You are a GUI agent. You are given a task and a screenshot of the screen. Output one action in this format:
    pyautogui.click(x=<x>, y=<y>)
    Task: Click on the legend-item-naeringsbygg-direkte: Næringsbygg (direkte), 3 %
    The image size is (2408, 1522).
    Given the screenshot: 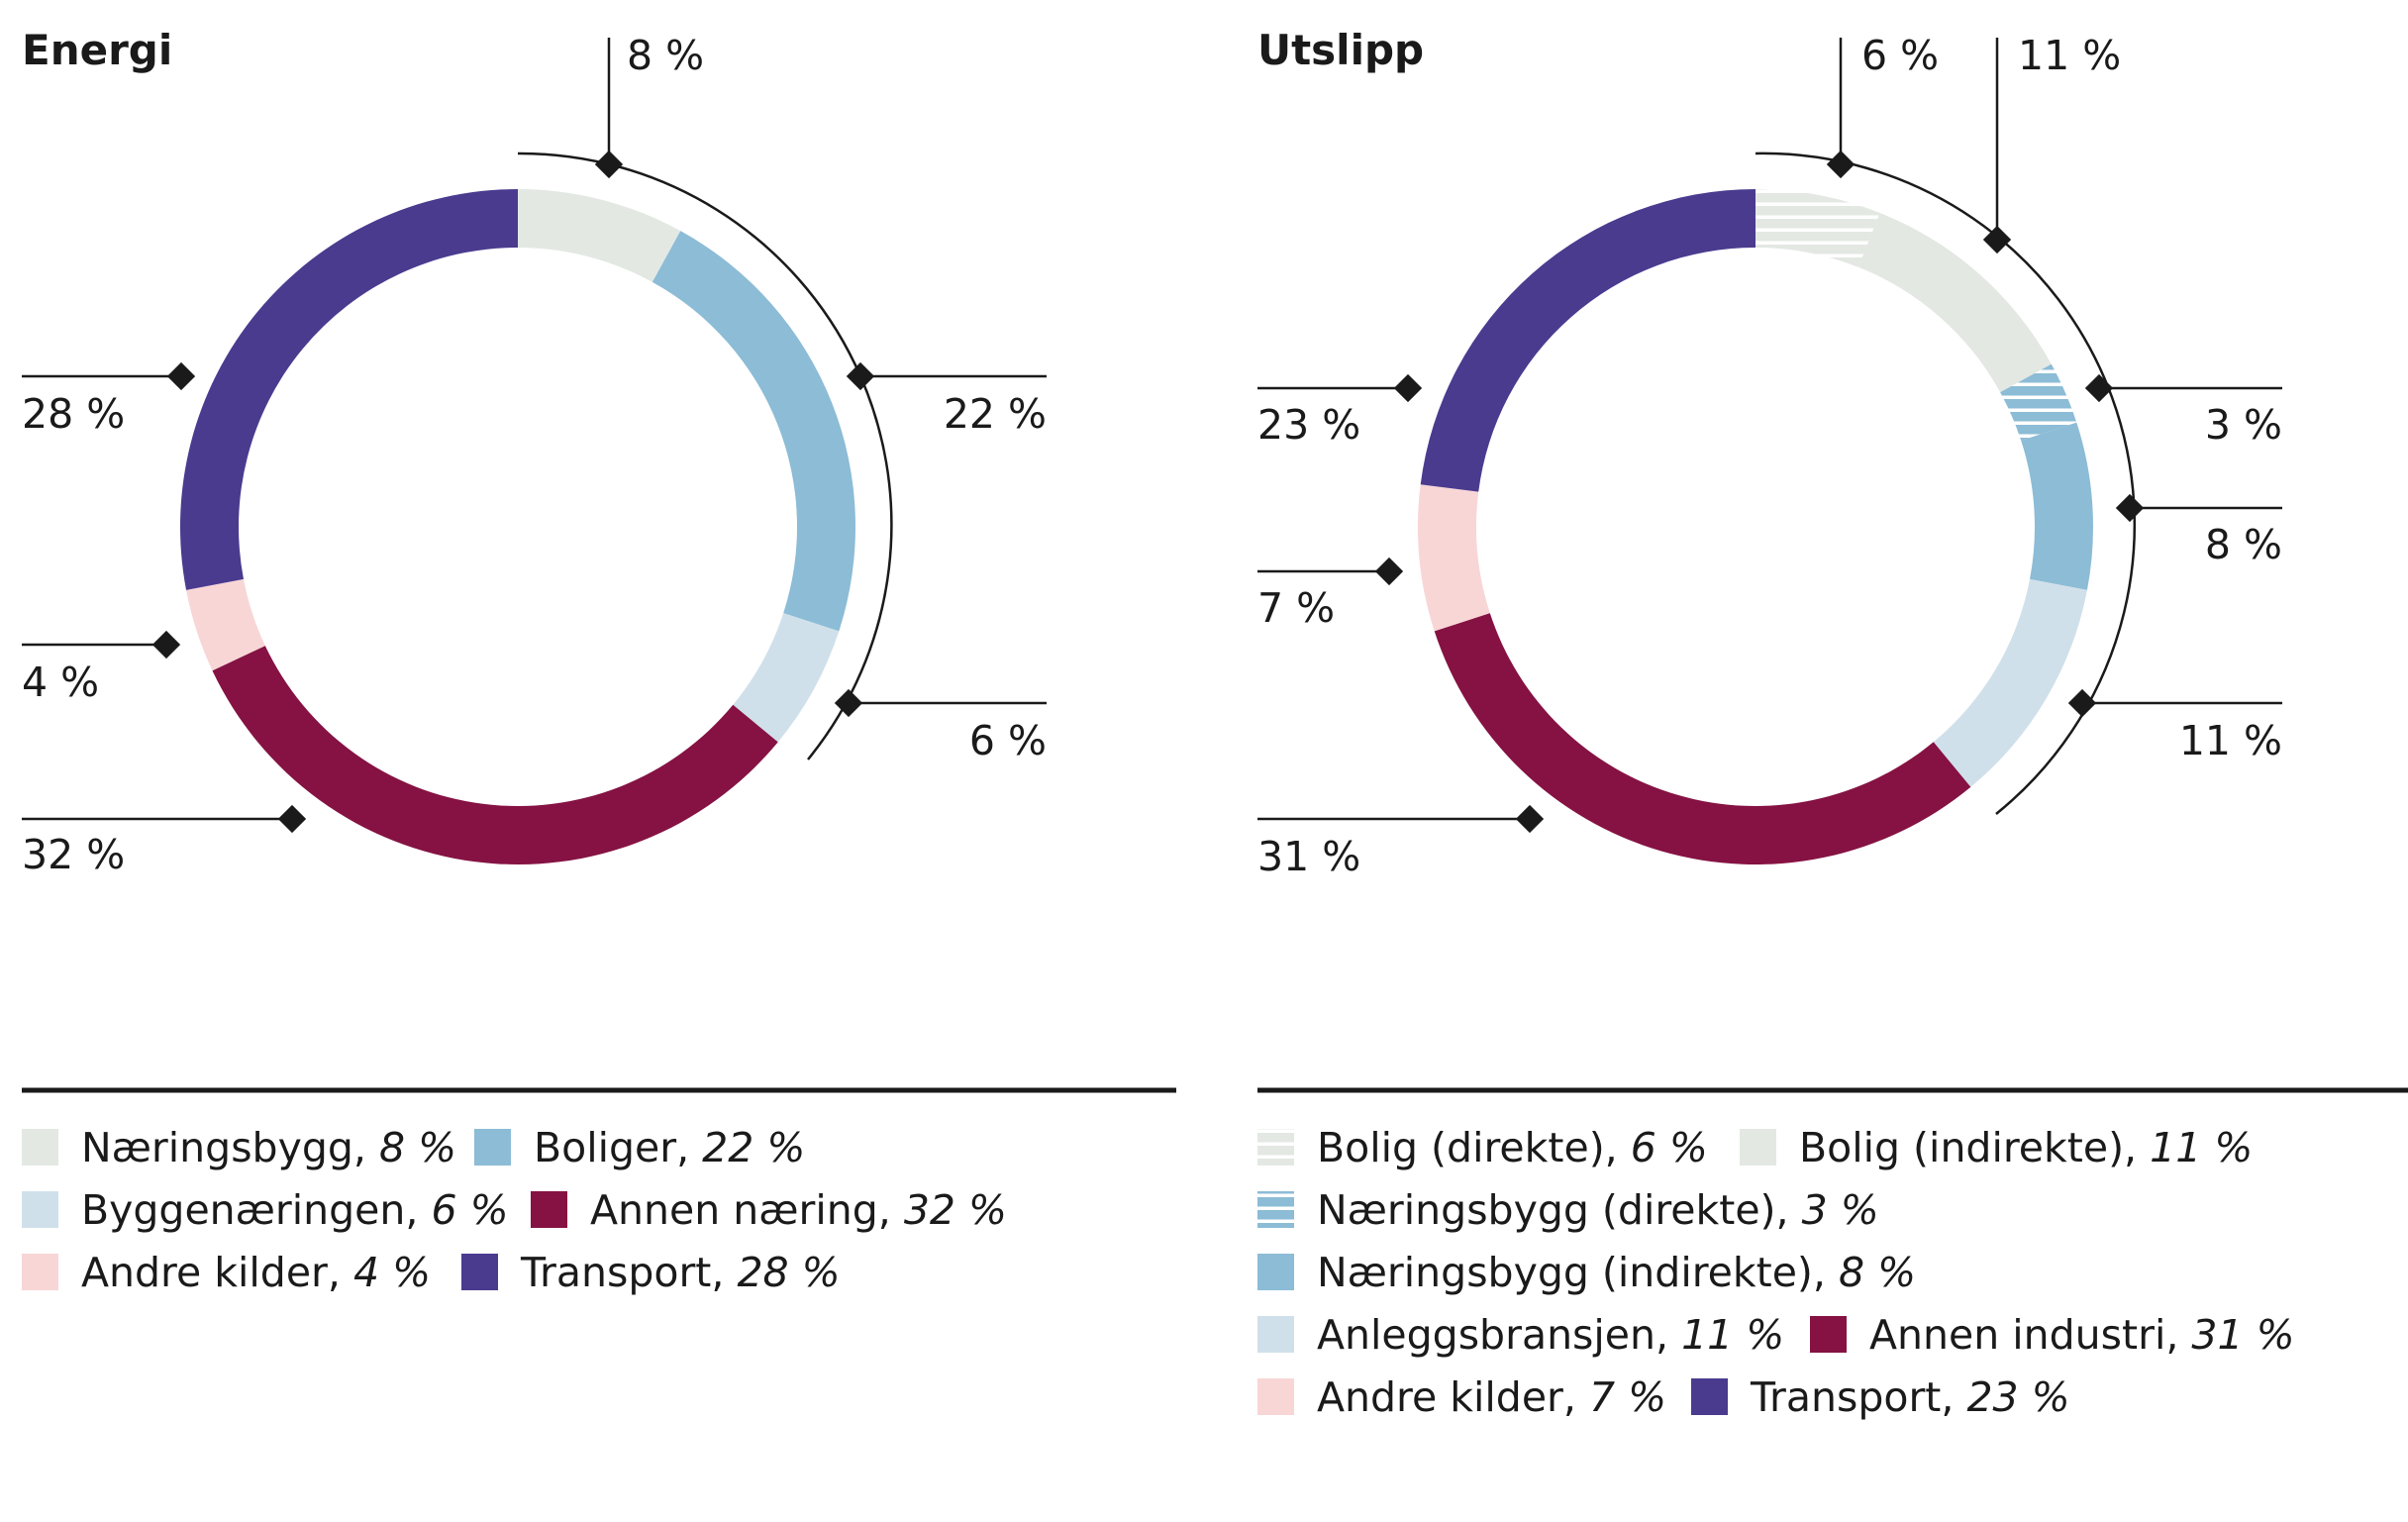 What is the action you would take?
    pyautogui.click(x=1568, y=1210)
    